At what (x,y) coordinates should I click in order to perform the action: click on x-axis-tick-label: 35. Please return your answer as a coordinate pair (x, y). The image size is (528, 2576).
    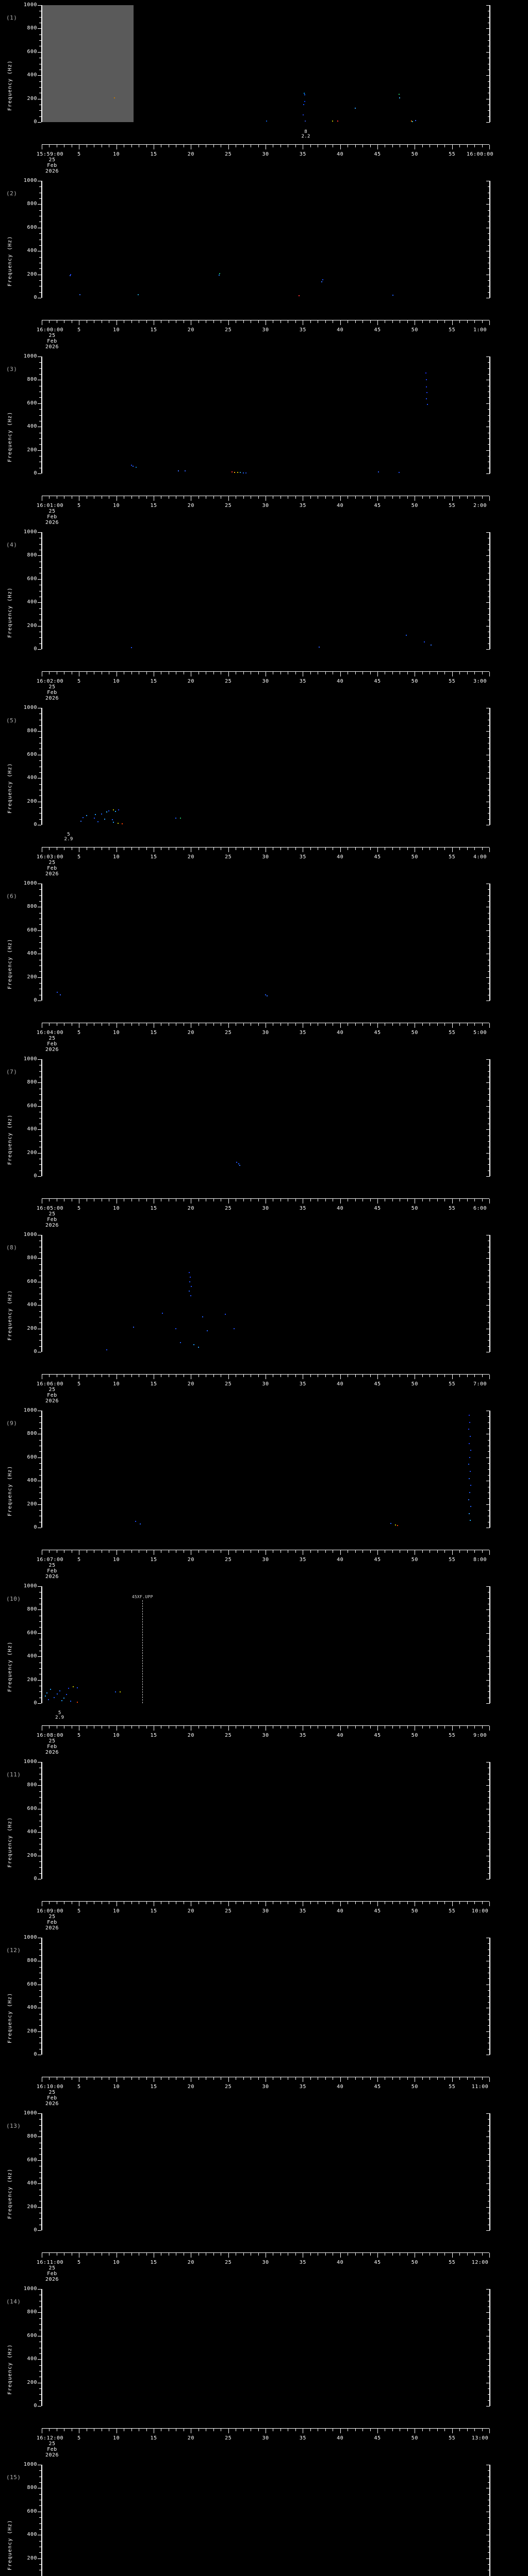
    Looking at the image, I should click on (302, 506).